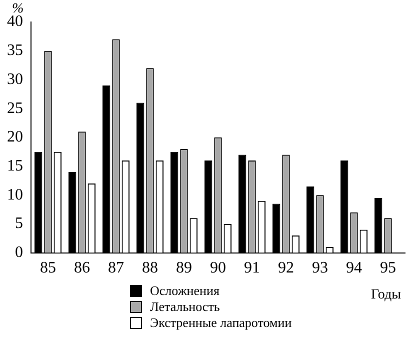 The width and height of the screenshot is (415, 350). Describe the element at coordinates (388, 268) in the screenshot. I see `x-tick-label: 95` at that location.